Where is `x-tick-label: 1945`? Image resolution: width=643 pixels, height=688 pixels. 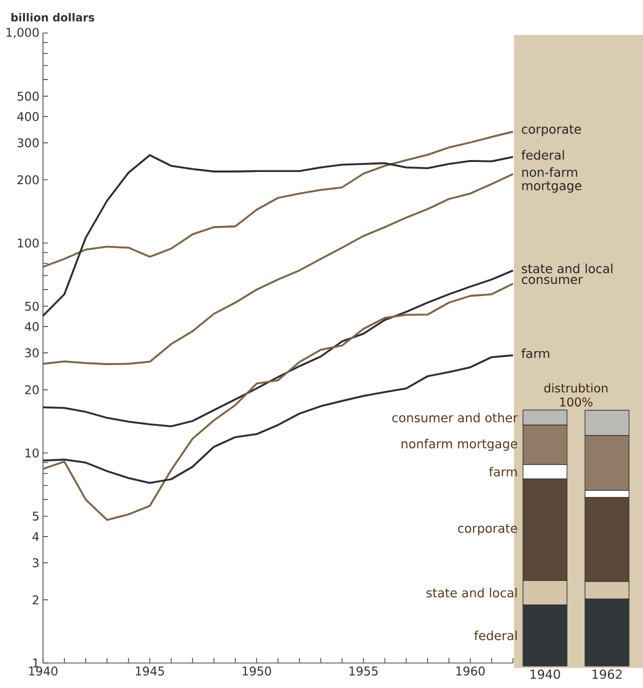 x-tick-label: 1945 is located at coordinates (150, 671).